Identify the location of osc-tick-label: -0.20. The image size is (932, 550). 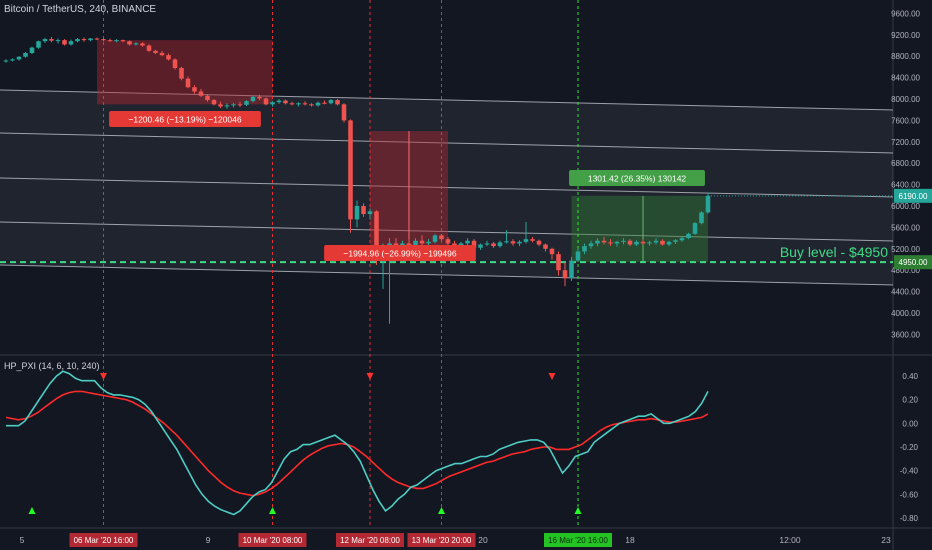
(909, 447).